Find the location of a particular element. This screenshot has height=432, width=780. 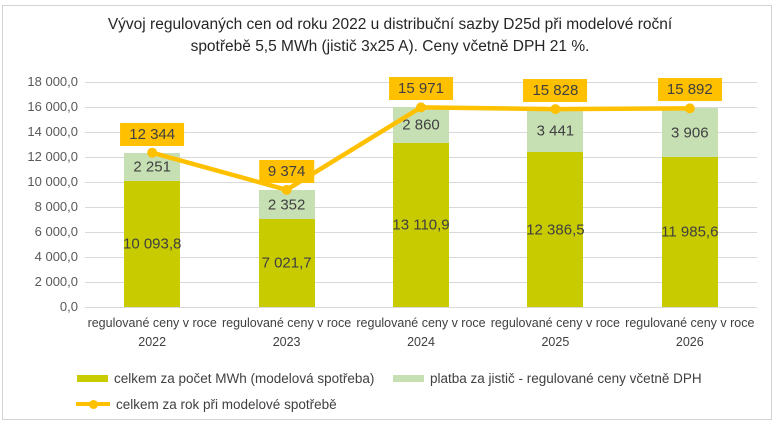

total-data-label: 12 344 is located at coordinates (152, 134).